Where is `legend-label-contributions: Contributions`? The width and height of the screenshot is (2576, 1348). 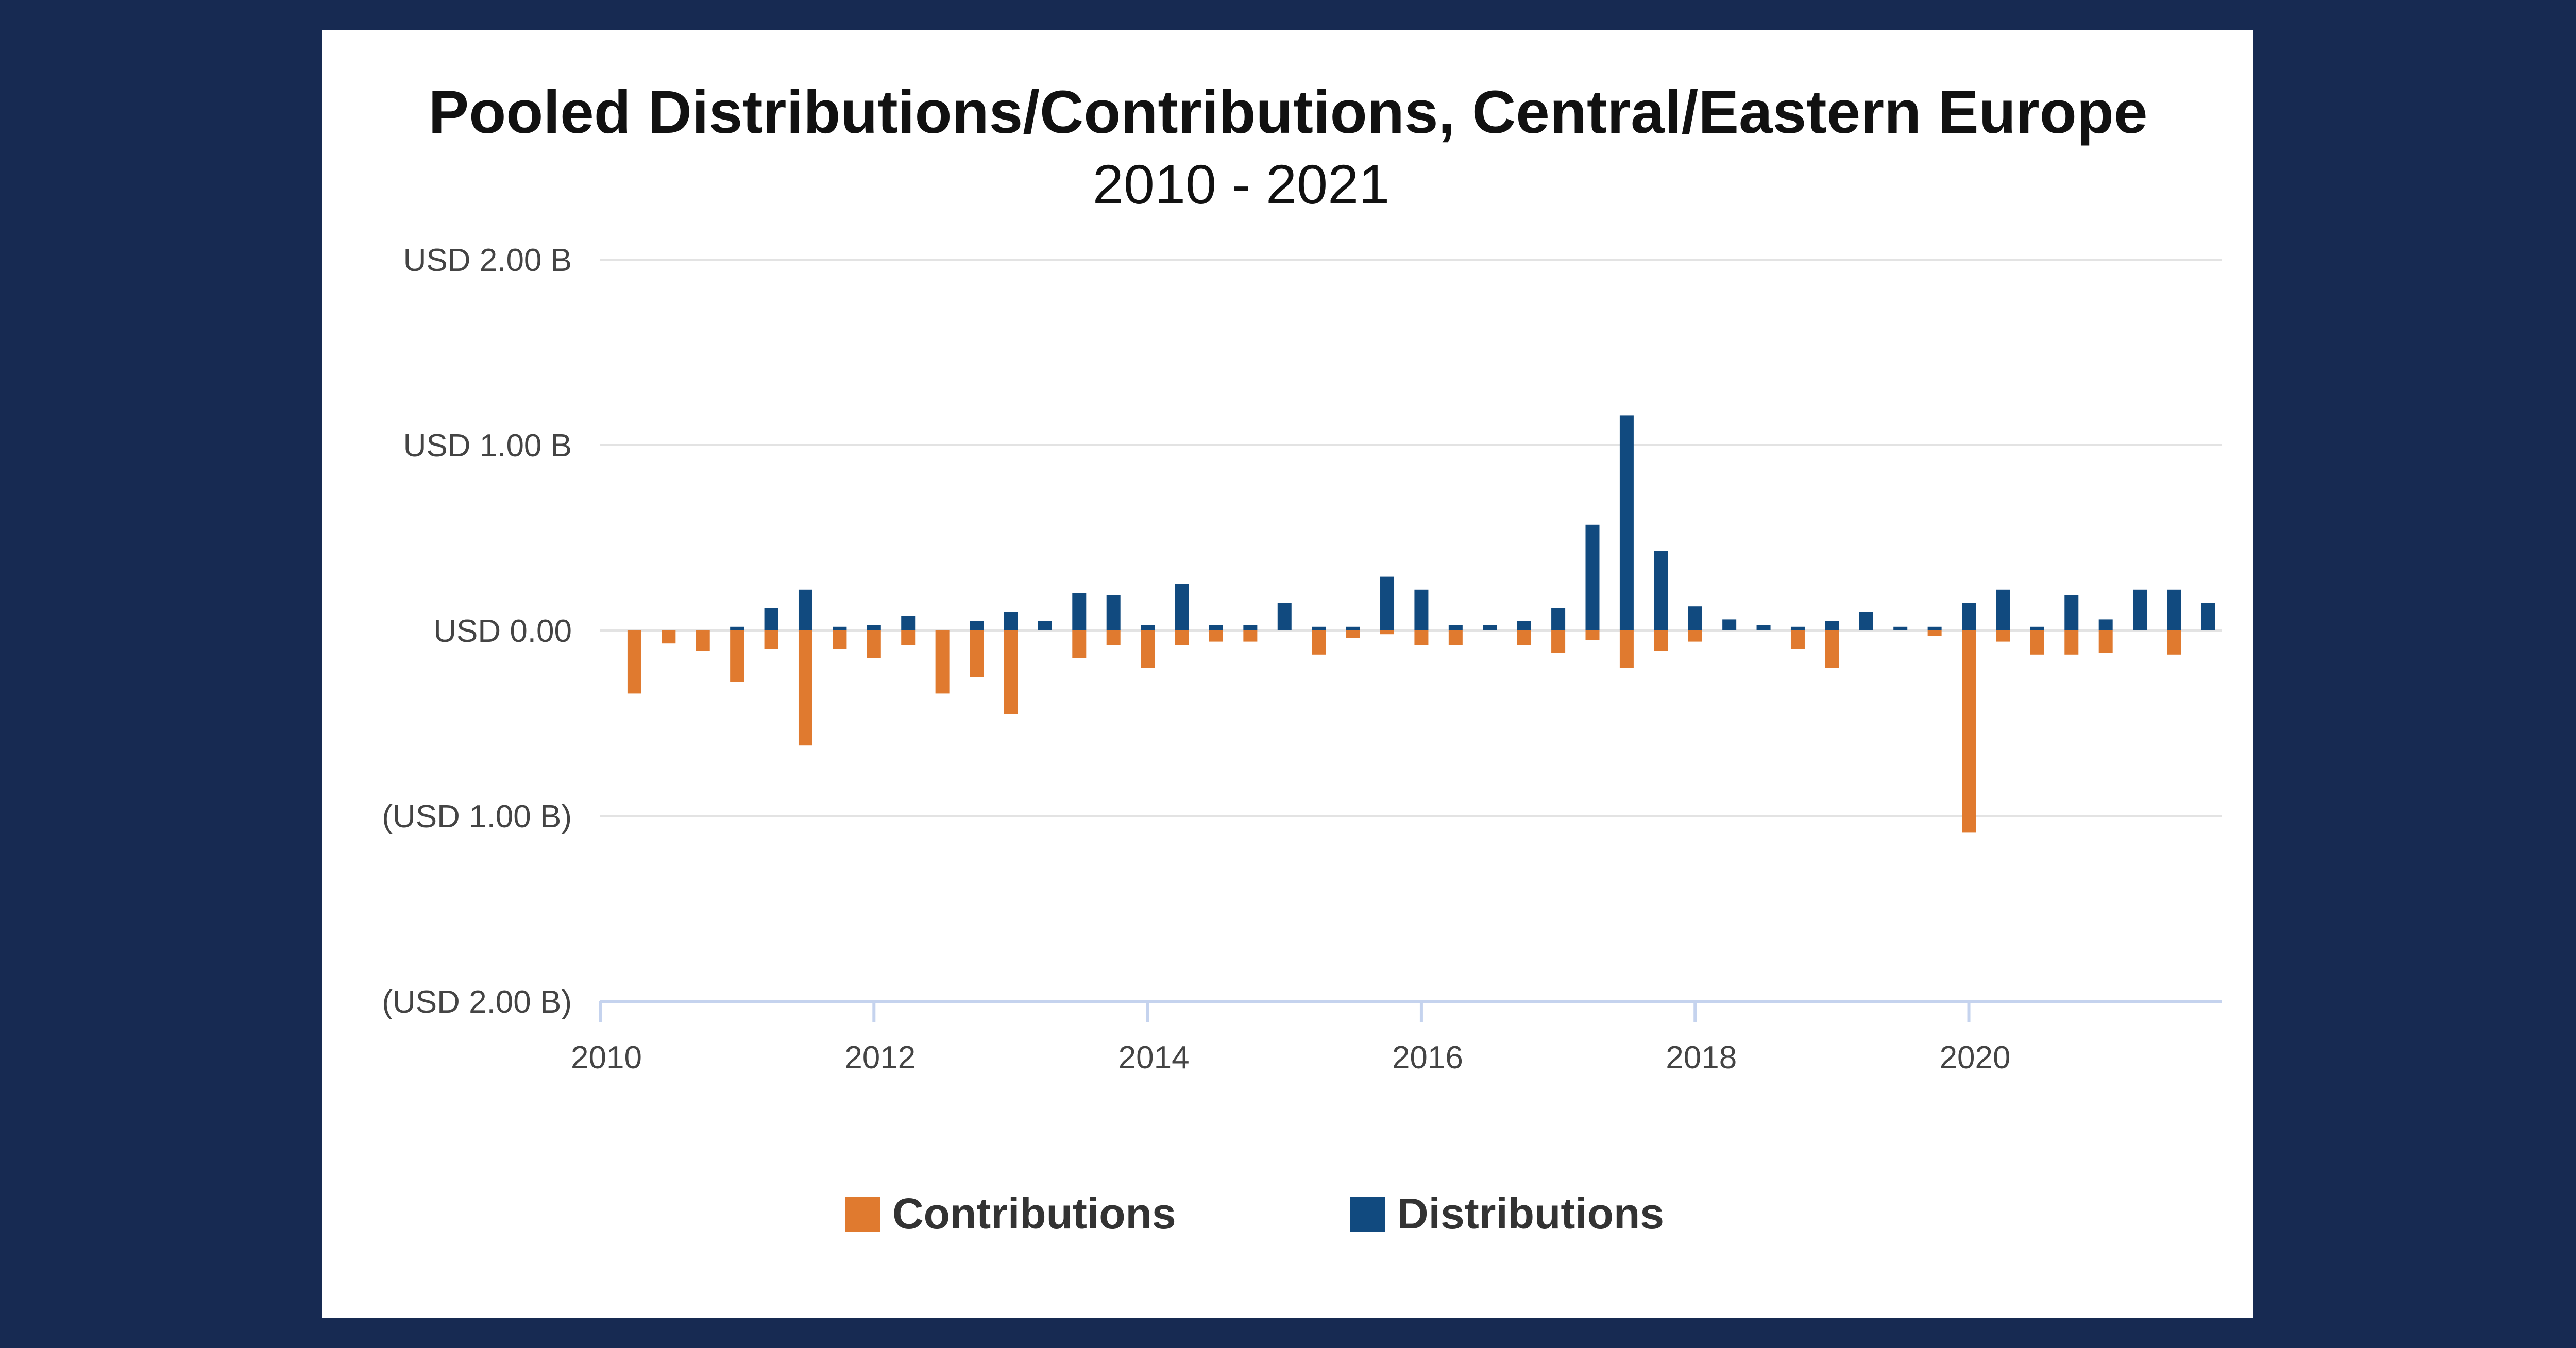
legend-label-contributions: Contributions is located at coordinates (1034, 1213).